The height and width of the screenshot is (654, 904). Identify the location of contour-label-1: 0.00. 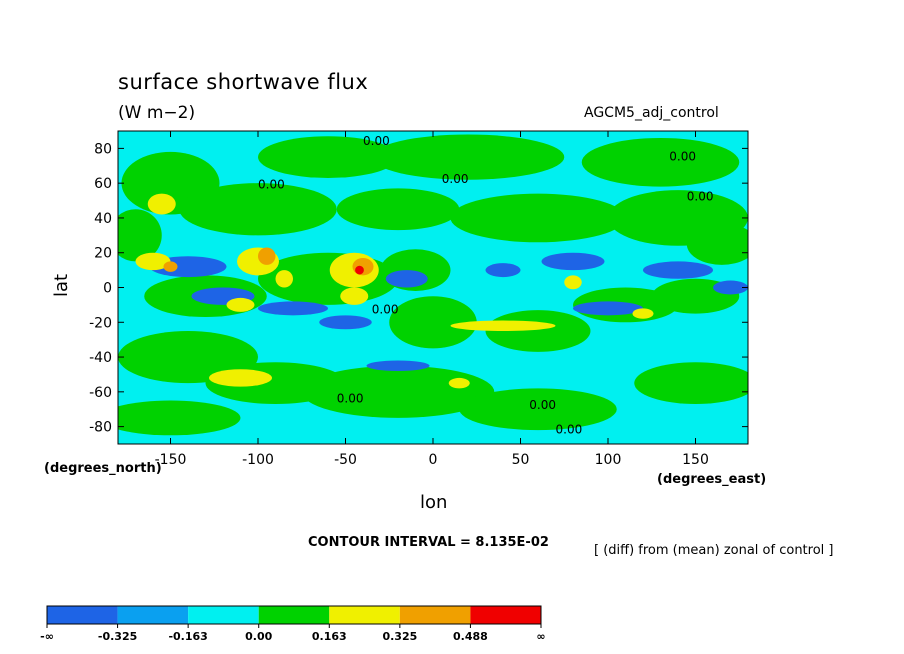
(271, 184).